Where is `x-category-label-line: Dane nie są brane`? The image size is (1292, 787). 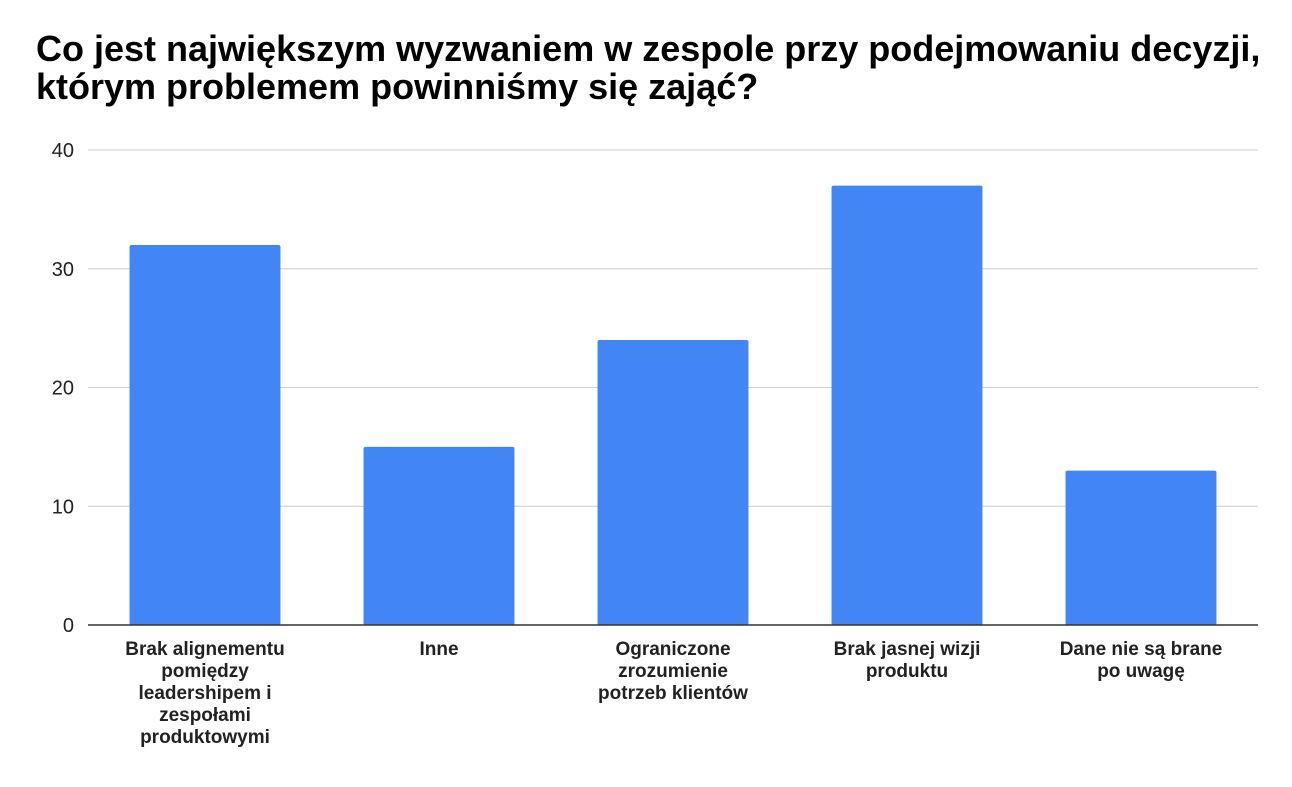
x-category-label-line: Dane nie są brane is located at coordinates (1141, 649).